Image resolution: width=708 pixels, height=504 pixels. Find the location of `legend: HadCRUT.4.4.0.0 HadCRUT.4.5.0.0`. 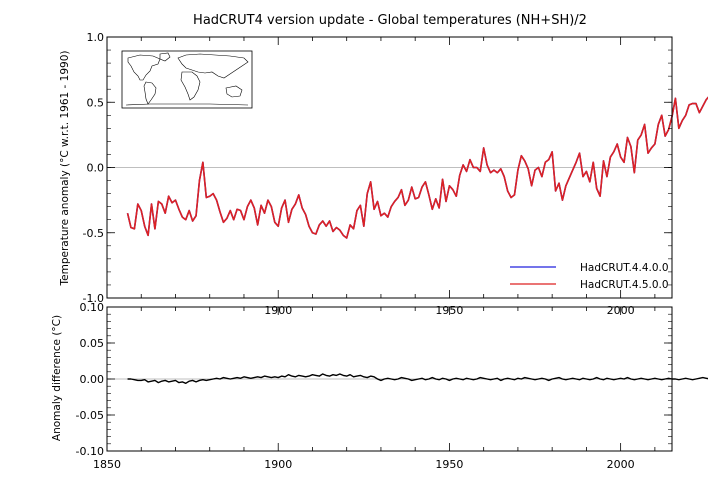

legend: HadCRUT.4.4.0.0 HadCRUT.4.5.0.0 is located at coordinates (589, 276).